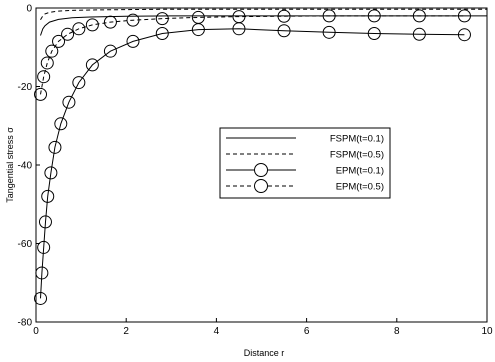 The image size is (495, 362). What do you see at coordinates (264, 353) in the screenshot?
I see `x-axis-title: Distance r` at bounding box center [264, 353].